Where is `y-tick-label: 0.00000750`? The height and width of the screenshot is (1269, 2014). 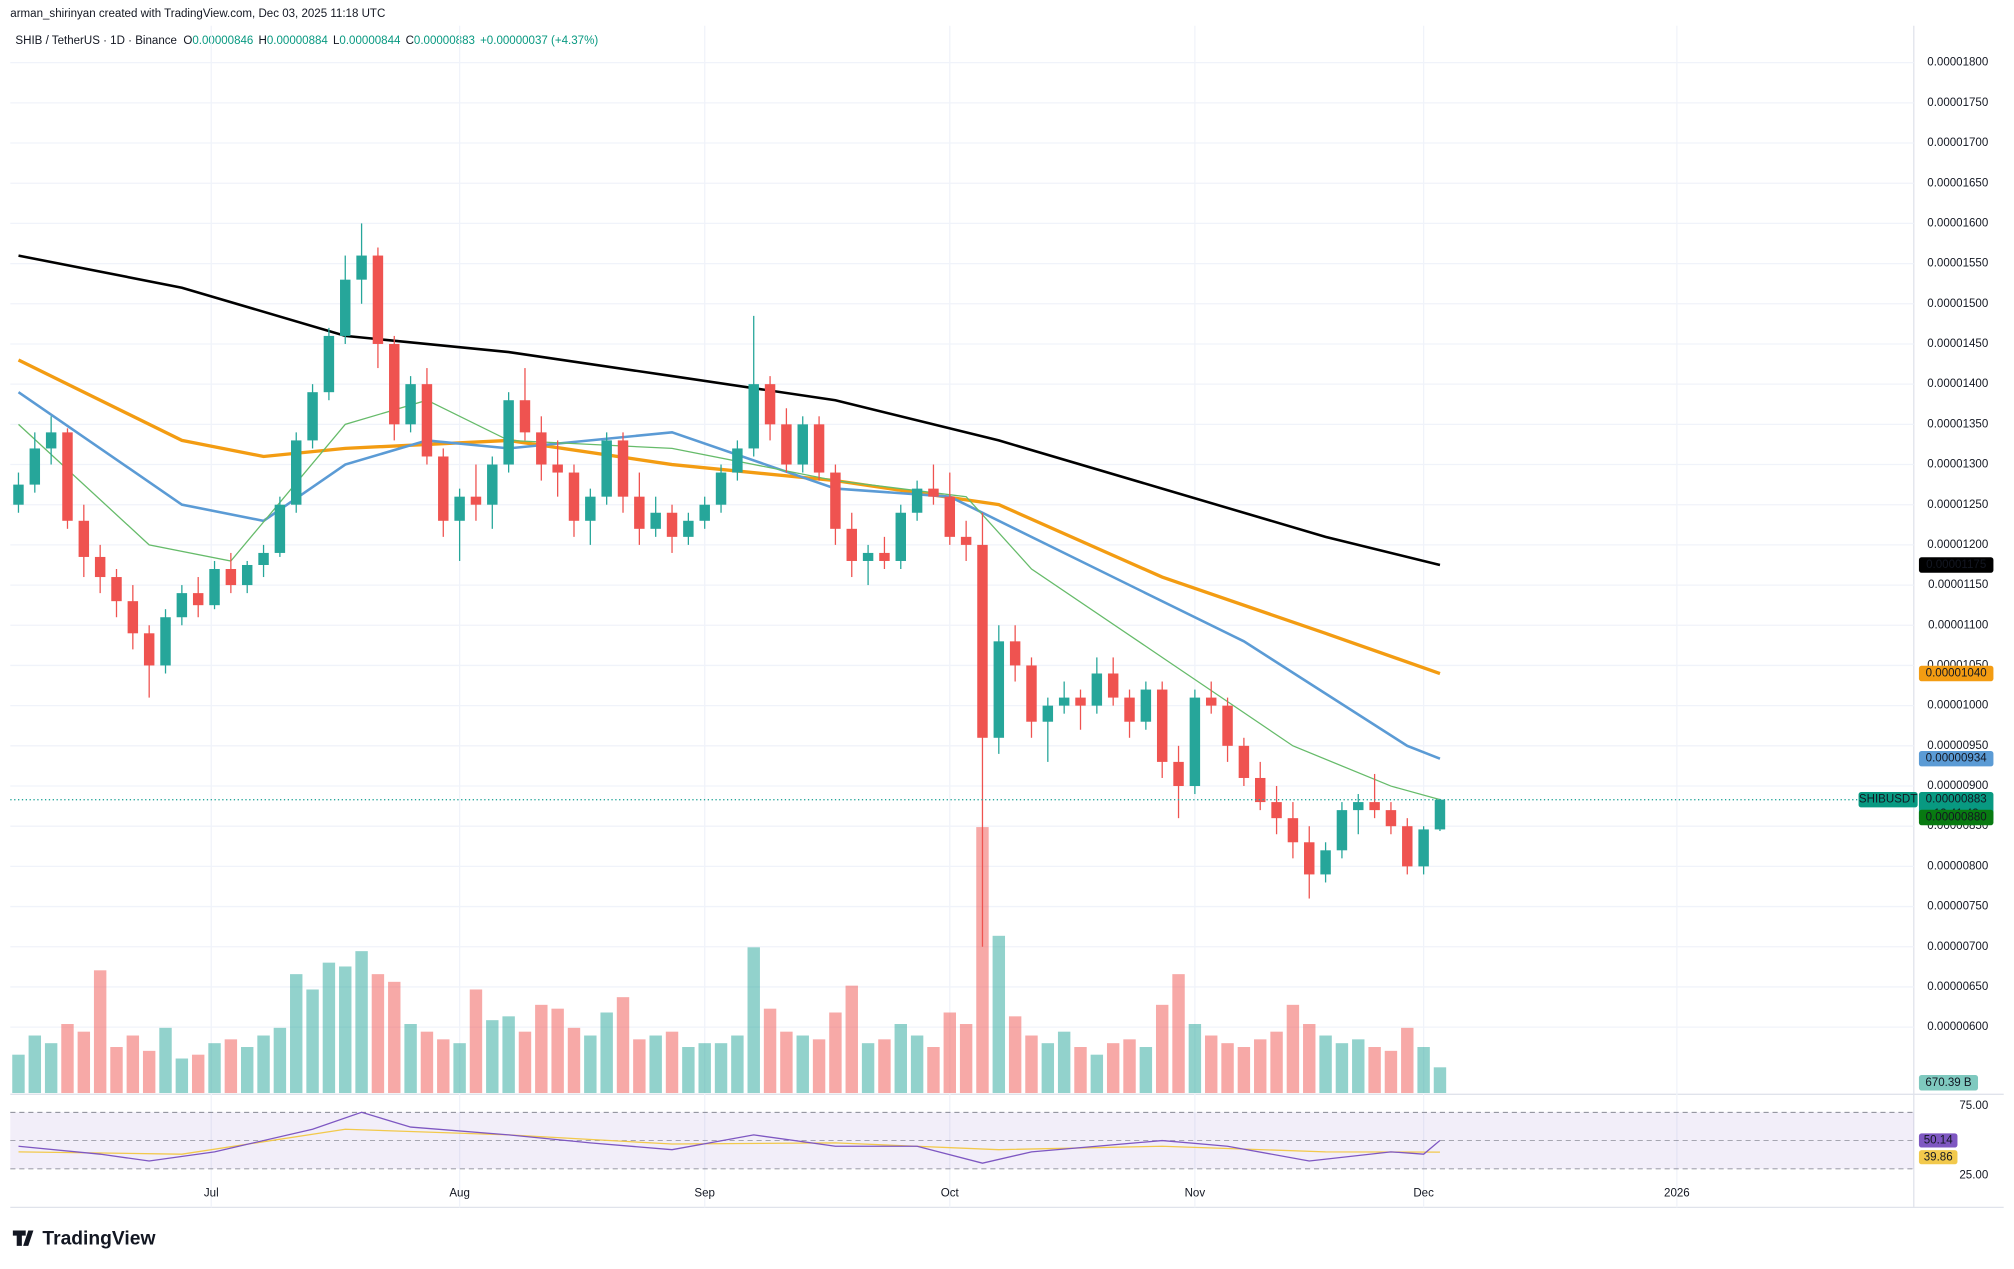 y-tick-label: 0.00000750 is located at coordinates (1957, 907).